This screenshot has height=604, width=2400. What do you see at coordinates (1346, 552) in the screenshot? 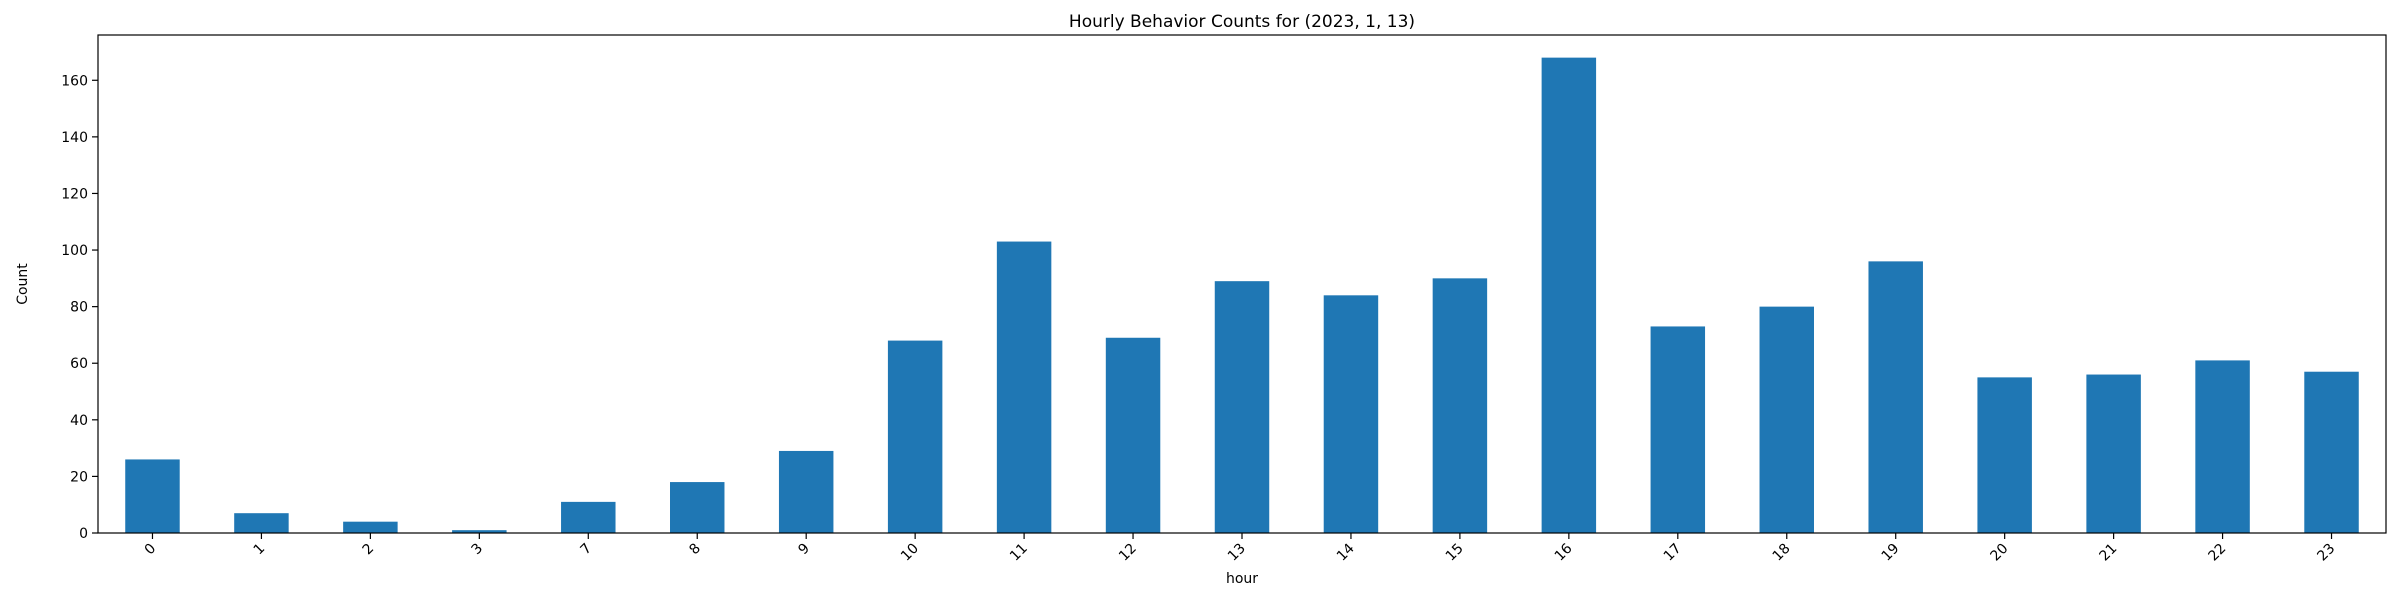
I see `x-tick-label: 14` at bounding box center [1346, 552].